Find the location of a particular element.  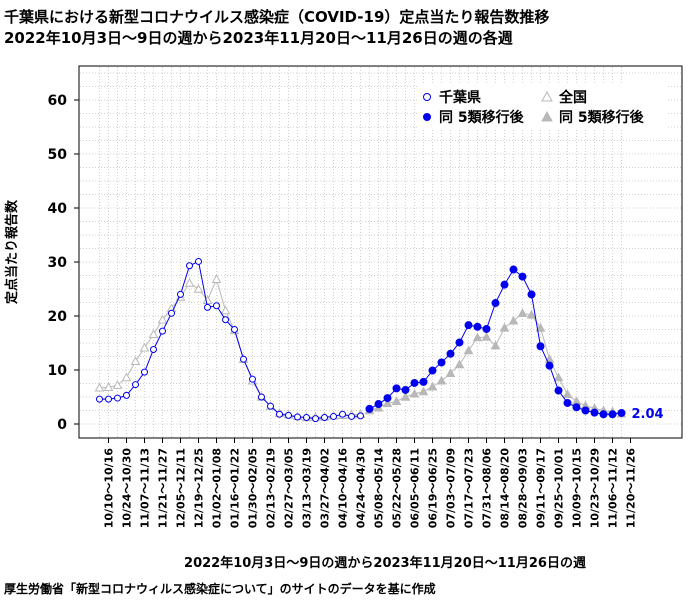

x-tick-label: 05/08〜05/14 is located at coordinates (379, 488).